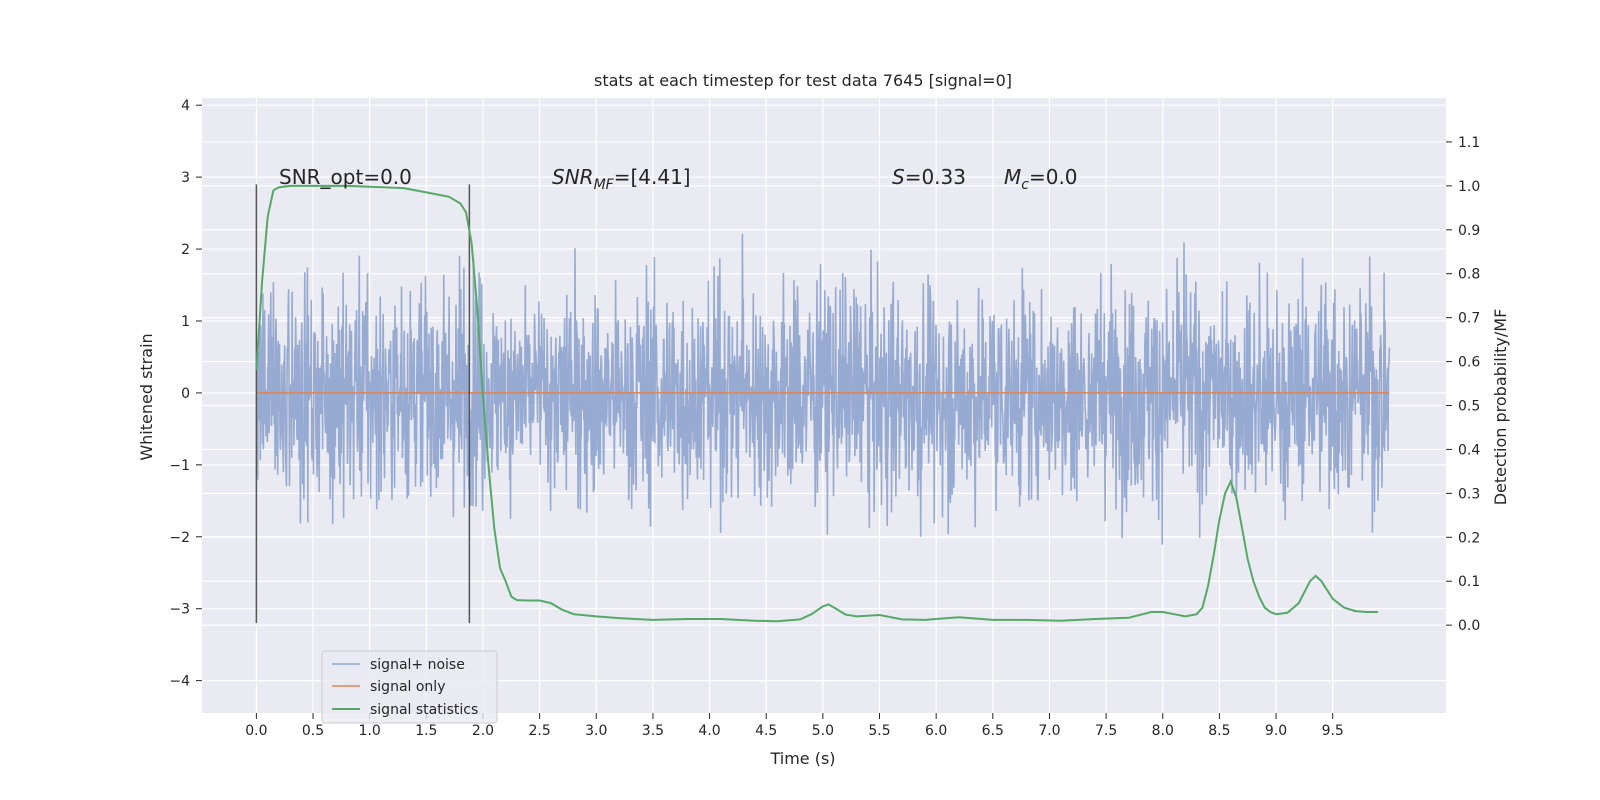 This screenshot has height=800, width=1600. I want to click on y-right-tick-label: 0.8, so click(1469, 275).